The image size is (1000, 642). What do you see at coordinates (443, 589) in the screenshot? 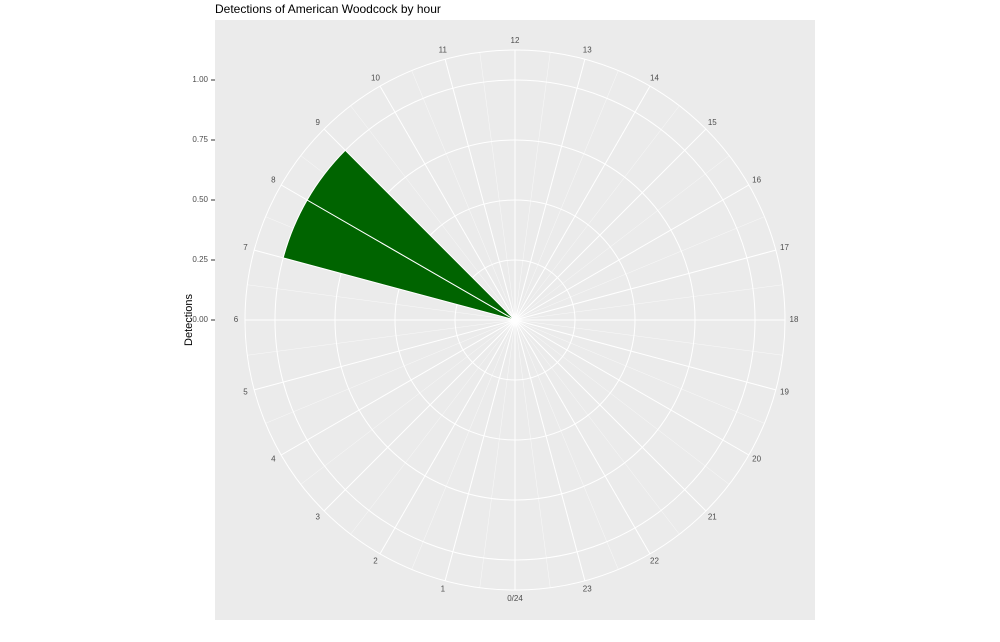
I see `angle-label: 1` at bounding box center [443, 589].